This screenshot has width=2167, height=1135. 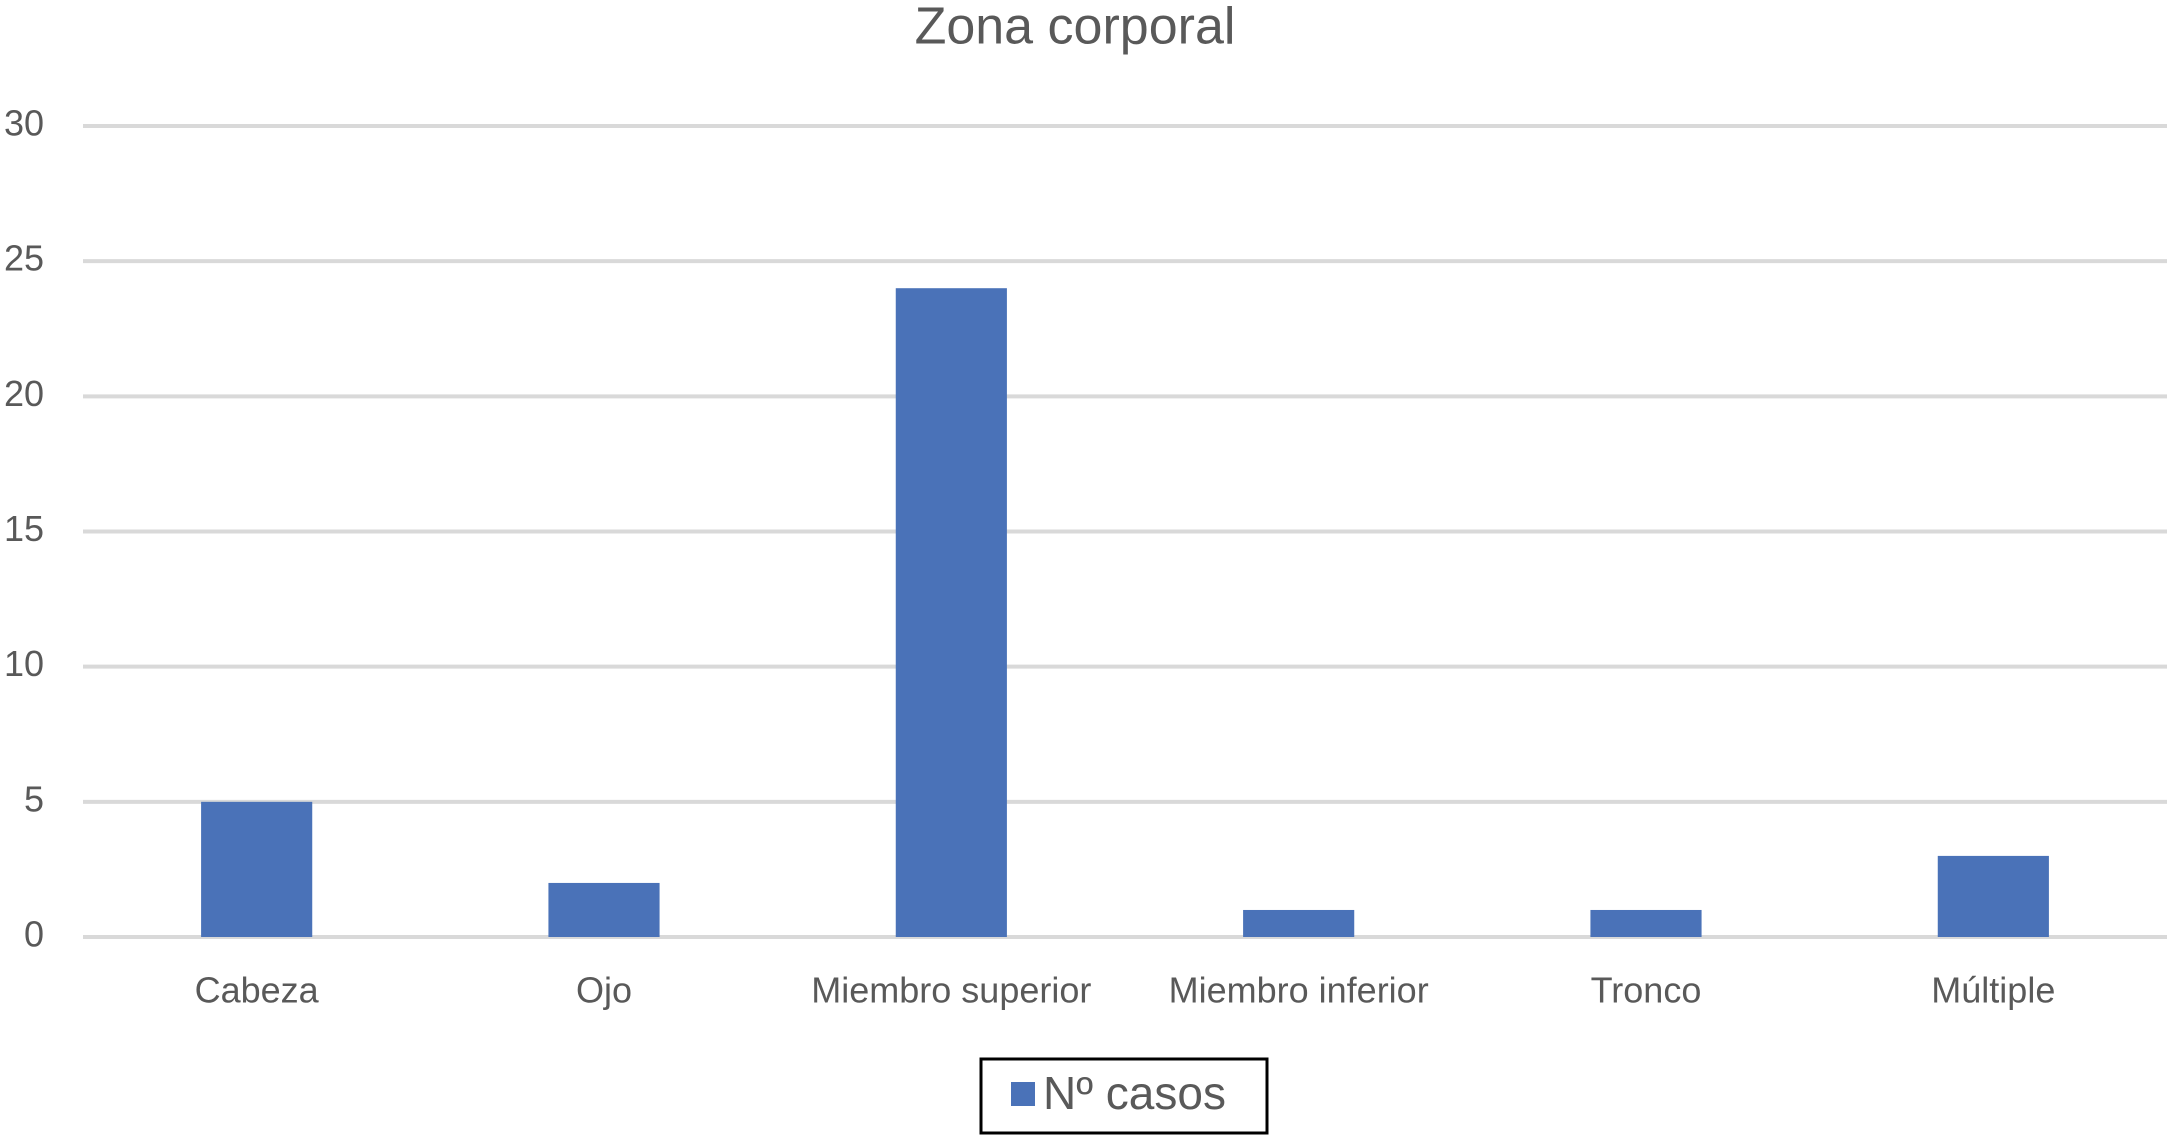 I want to click on x-tick-label: Miembro superior, so click(x=951, y=990).